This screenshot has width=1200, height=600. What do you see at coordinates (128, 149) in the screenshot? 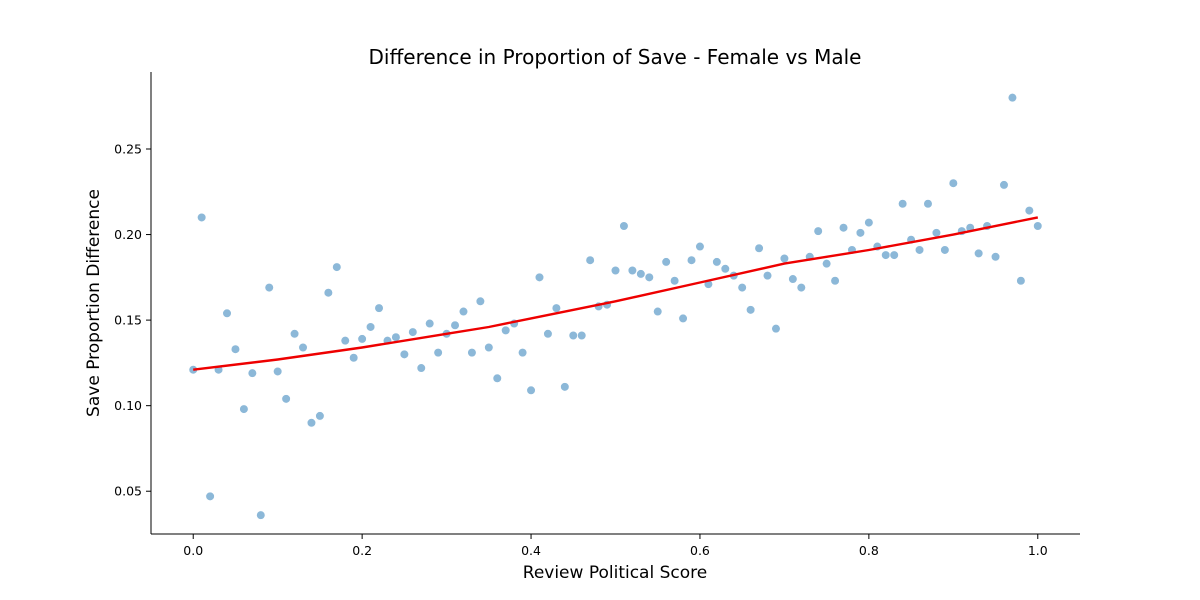
I see `y-tick-label: 0.25` at bounding box center [128, 149].